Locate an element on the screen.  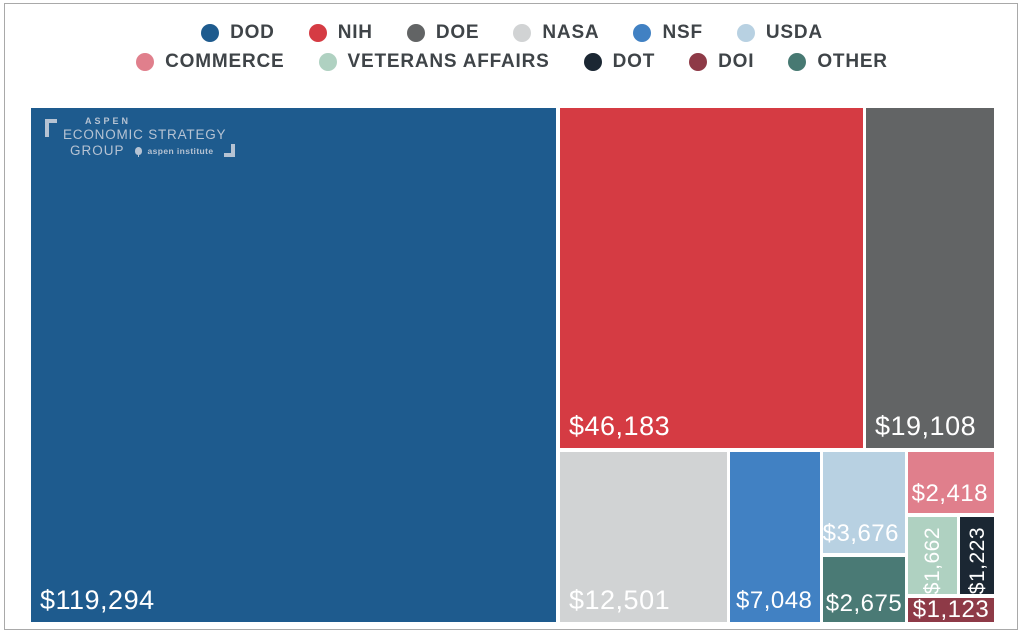
treemap-block-commerce: $2,418 is located at coordinates (951, 482).